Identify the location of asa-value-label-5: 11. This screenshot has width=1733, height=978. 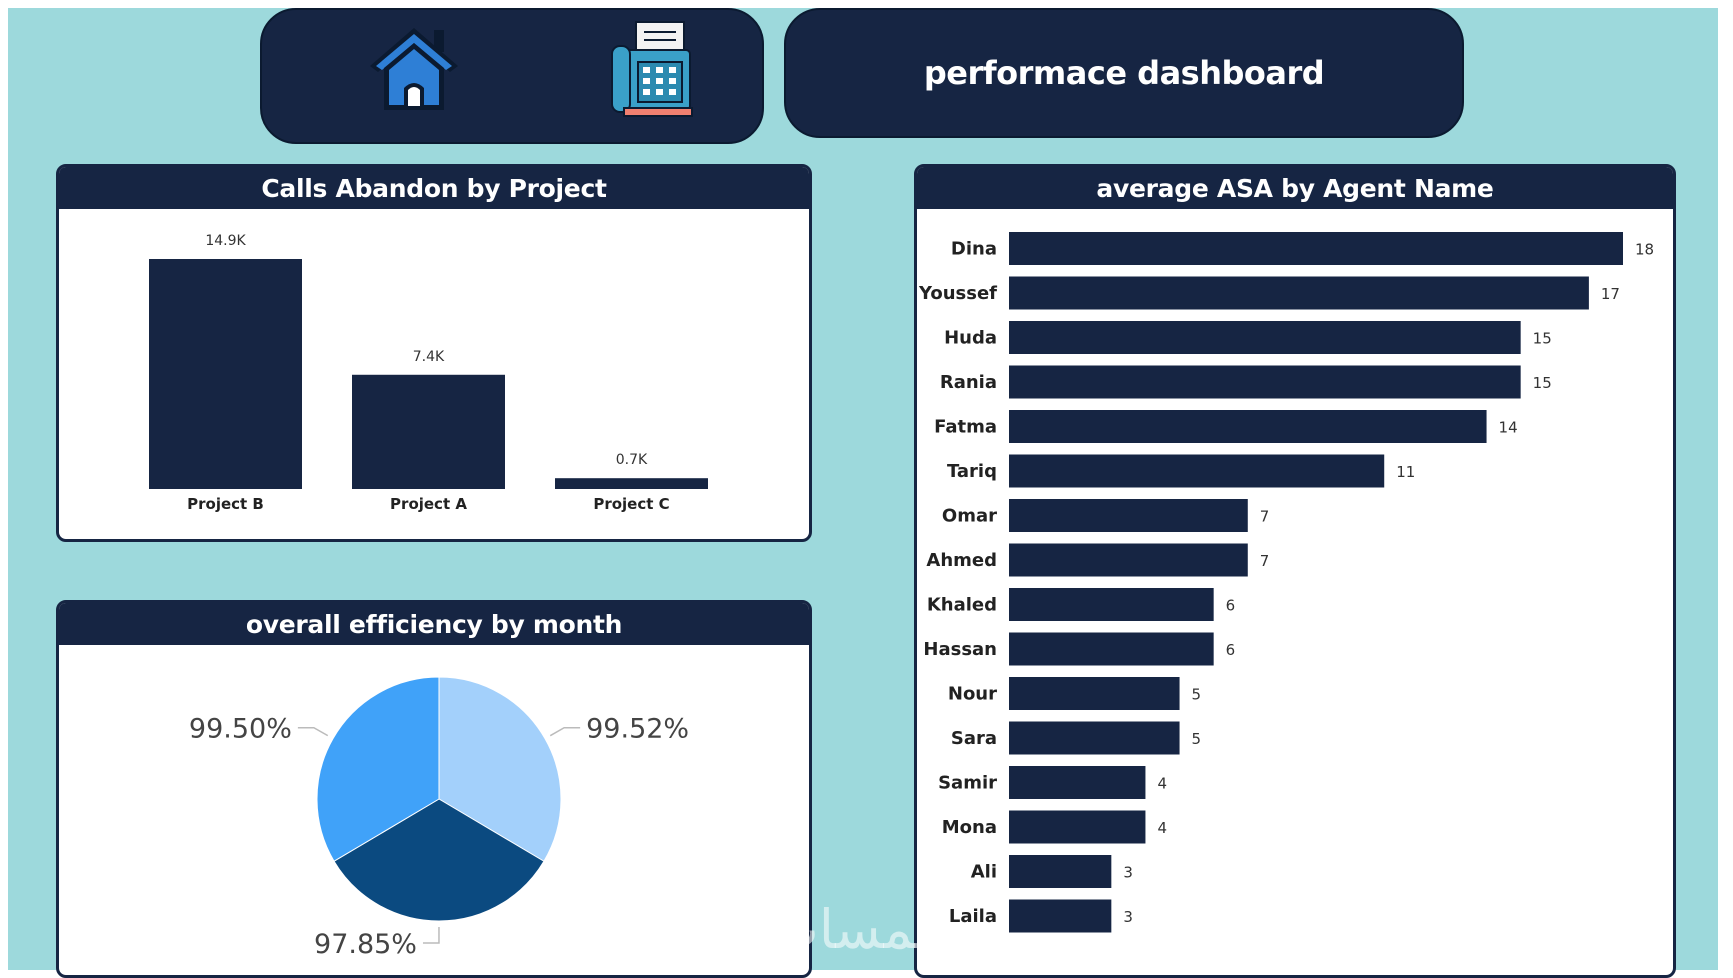
(1405, 472).